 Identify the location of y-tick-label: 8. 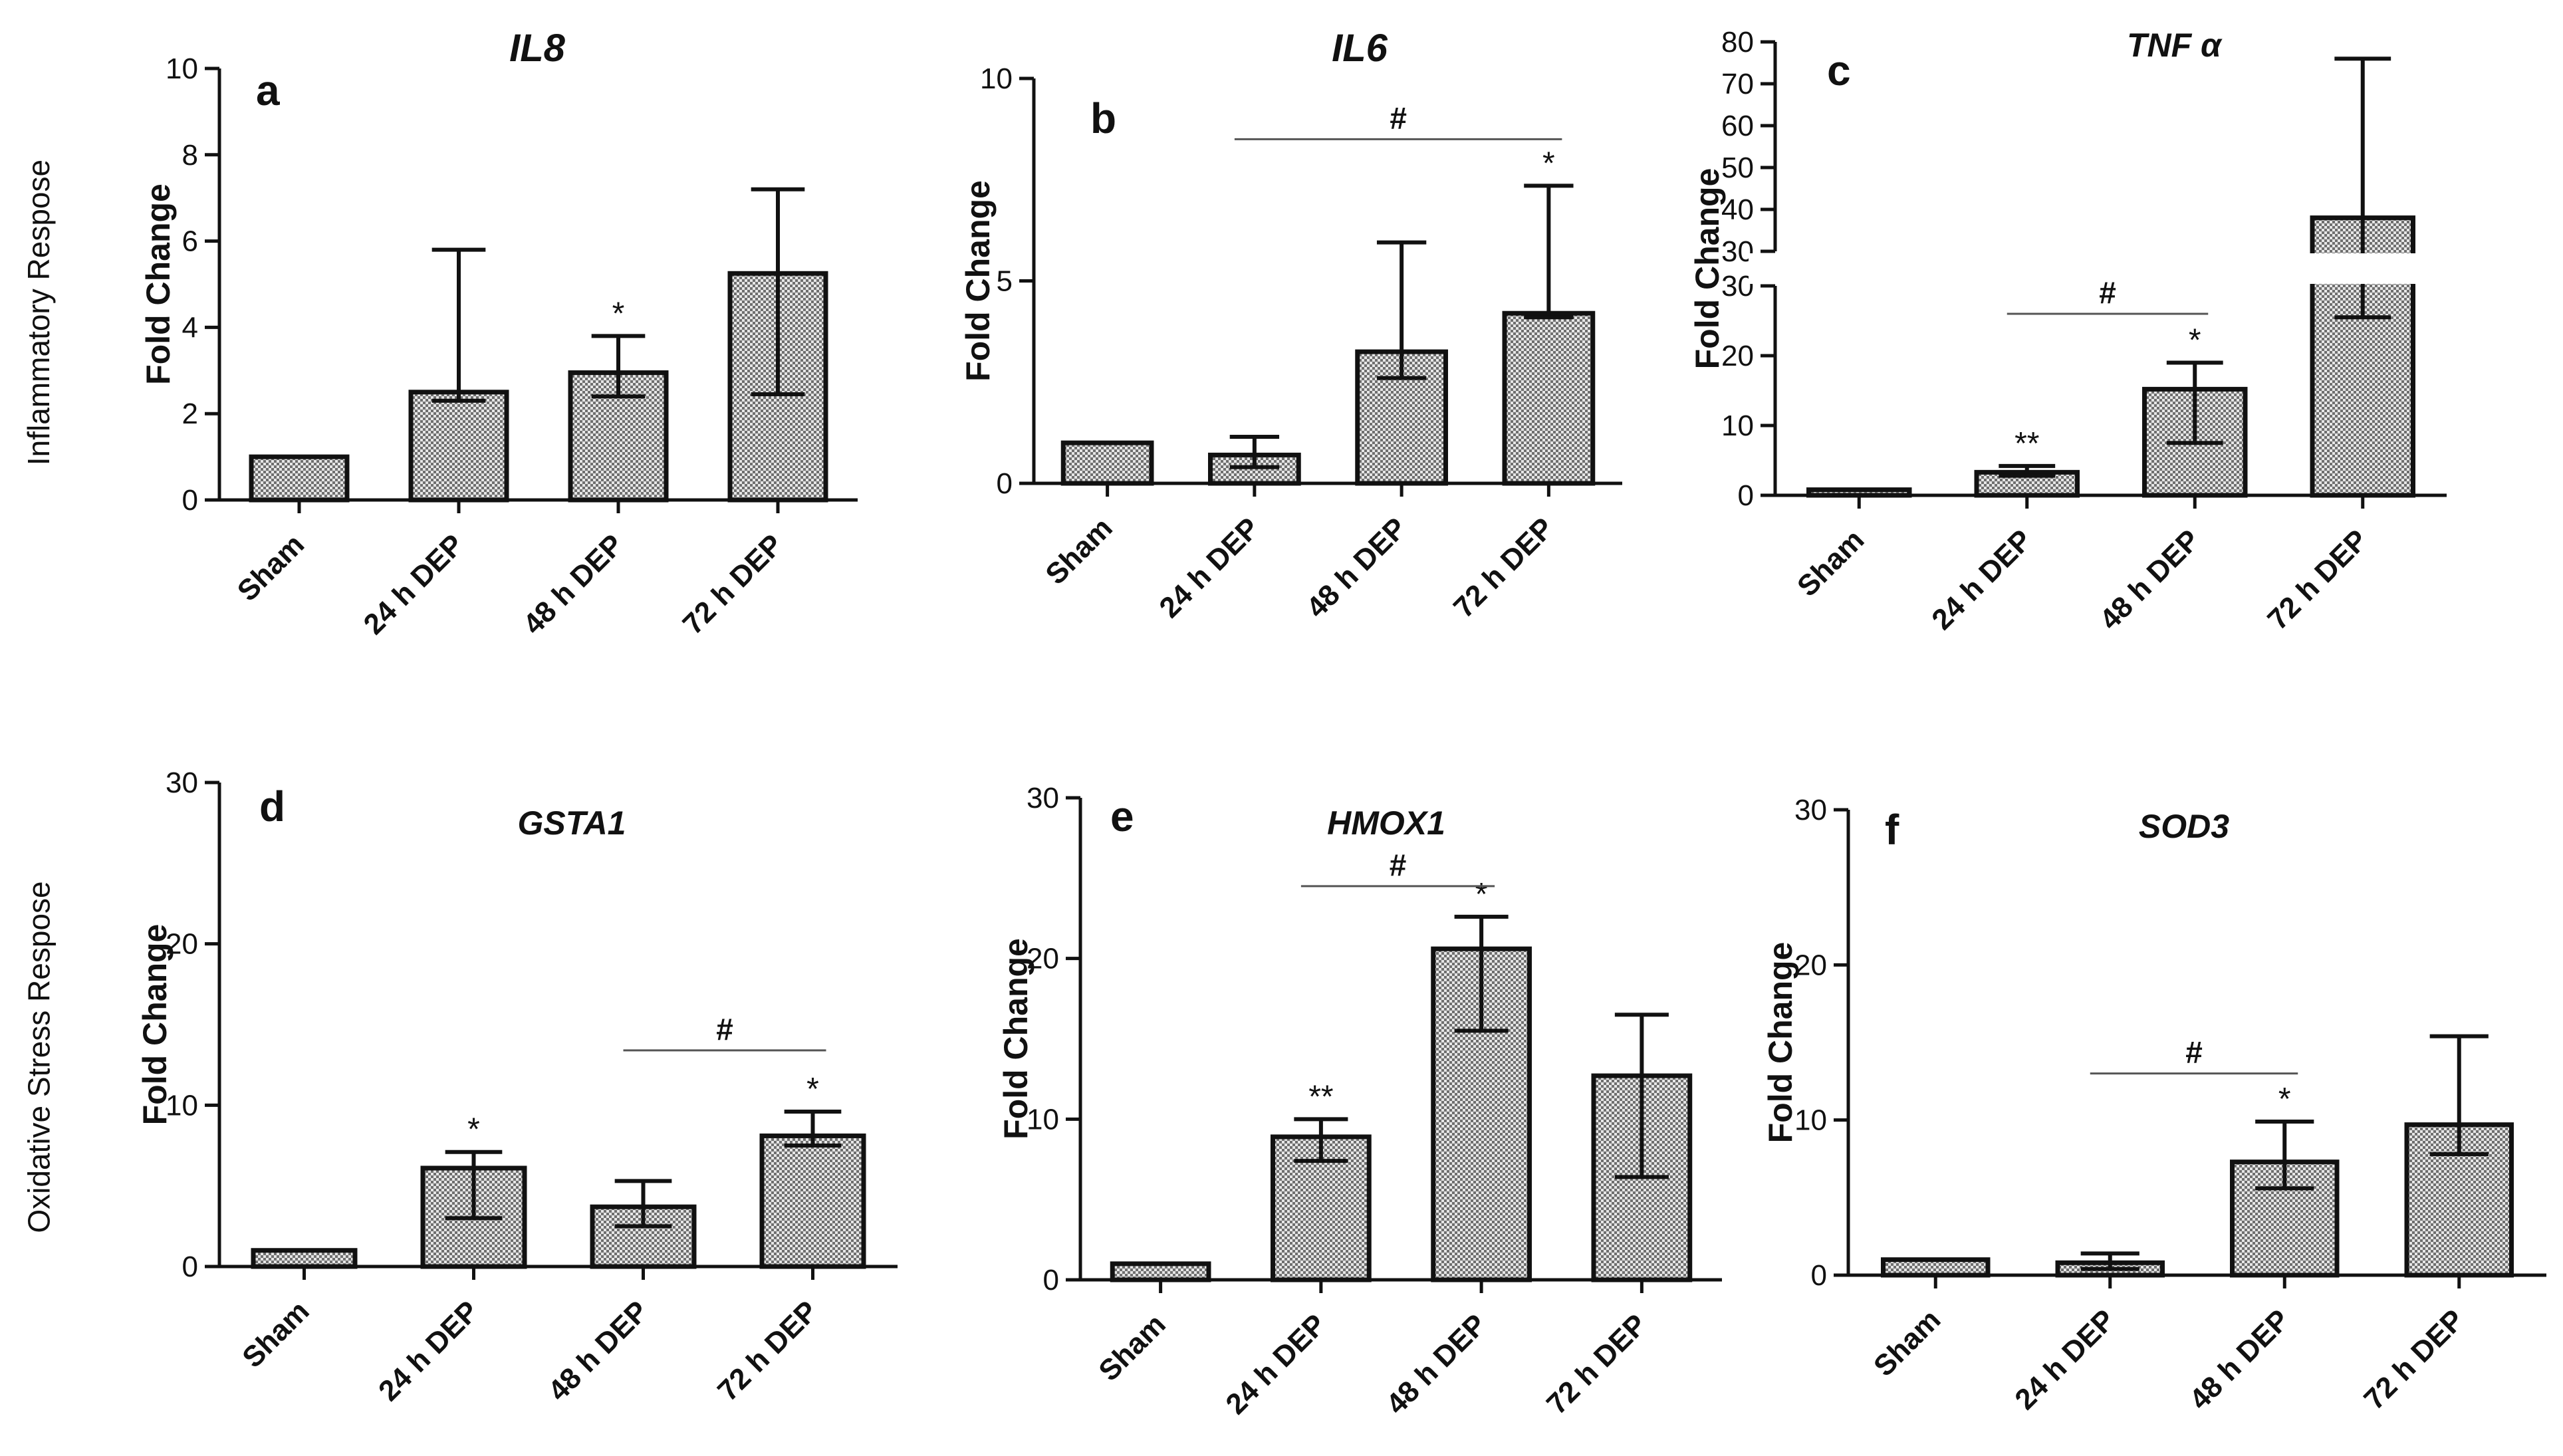
(190, 155).